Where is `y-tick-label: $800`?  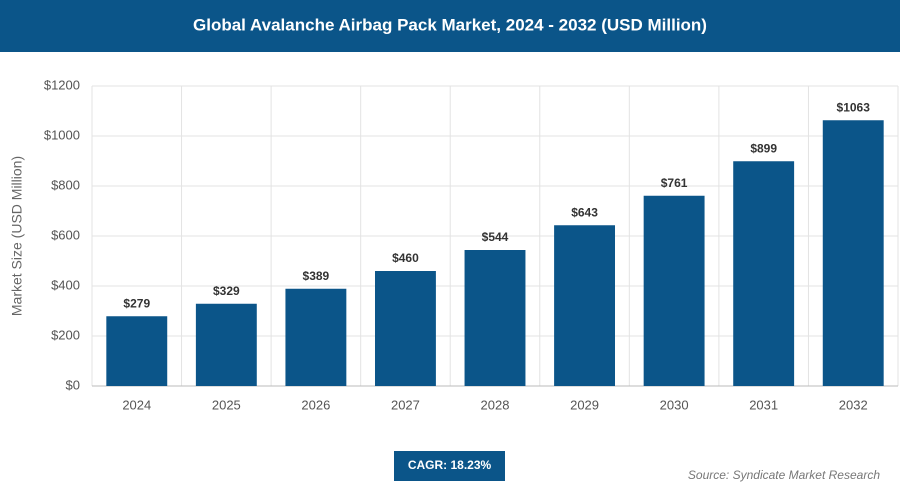
y-tick-label: $800 is located at coordinates (65, 184).